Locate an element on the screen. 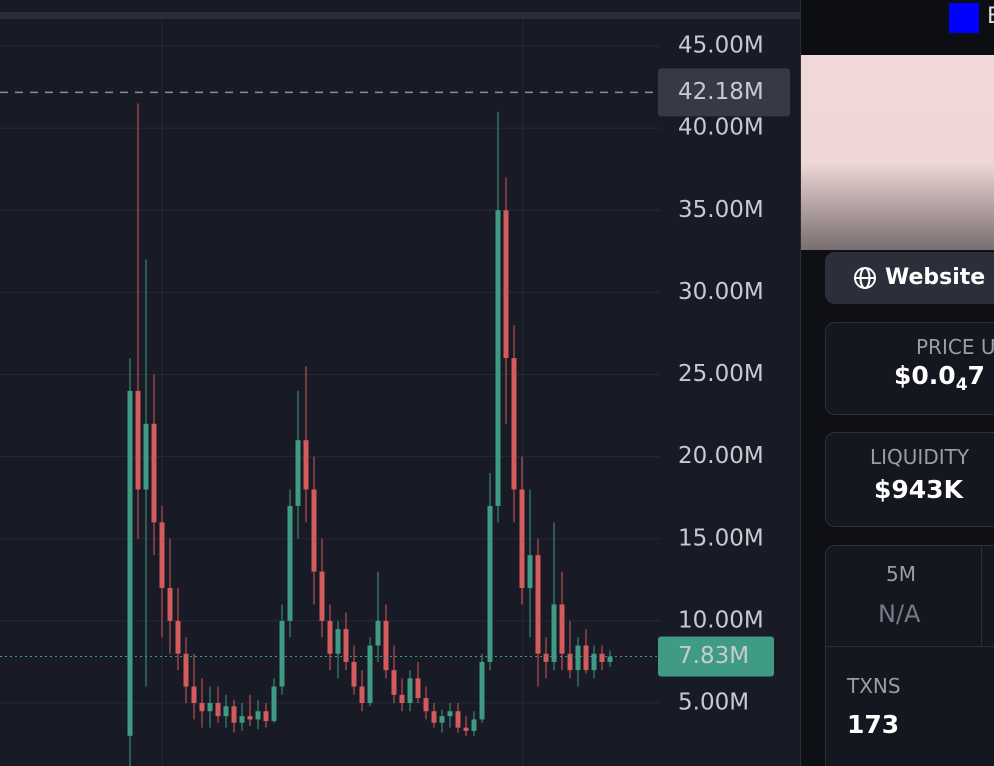 The height and width of the screenshot is (766, 994). y-tick-label: 25.00M is located at coordinates (721, 374).